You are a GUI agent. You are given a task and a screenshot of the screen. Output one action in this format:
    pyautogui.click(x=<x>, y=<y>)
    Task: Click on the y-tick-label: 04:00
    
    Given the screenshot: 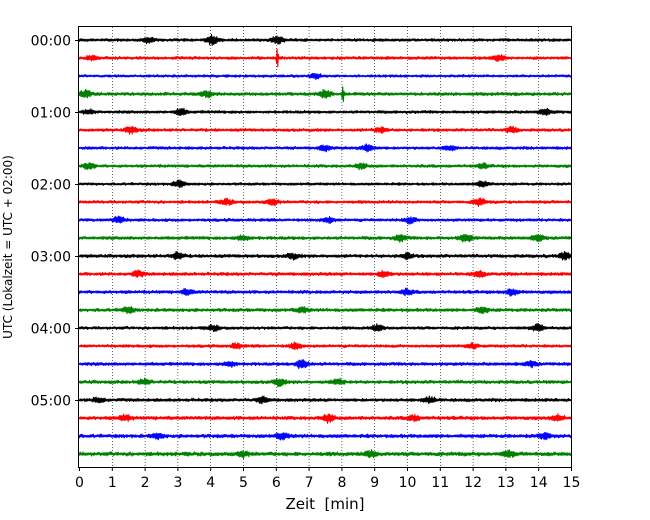 What is the action you would take?
    pyautogui.click(x=51, y=330)
    